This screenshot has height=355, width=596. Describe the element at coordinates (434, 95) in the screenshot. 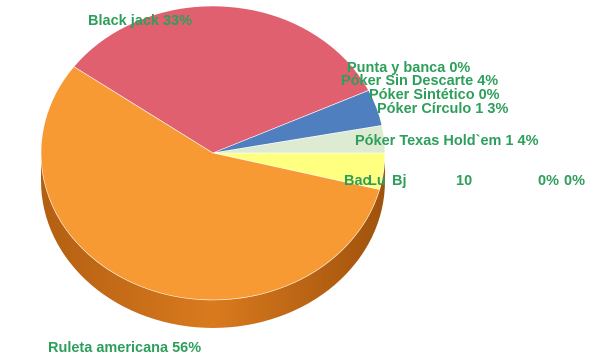

I see `label-poker-sintetico: Póker Sintético 0%` at that location.